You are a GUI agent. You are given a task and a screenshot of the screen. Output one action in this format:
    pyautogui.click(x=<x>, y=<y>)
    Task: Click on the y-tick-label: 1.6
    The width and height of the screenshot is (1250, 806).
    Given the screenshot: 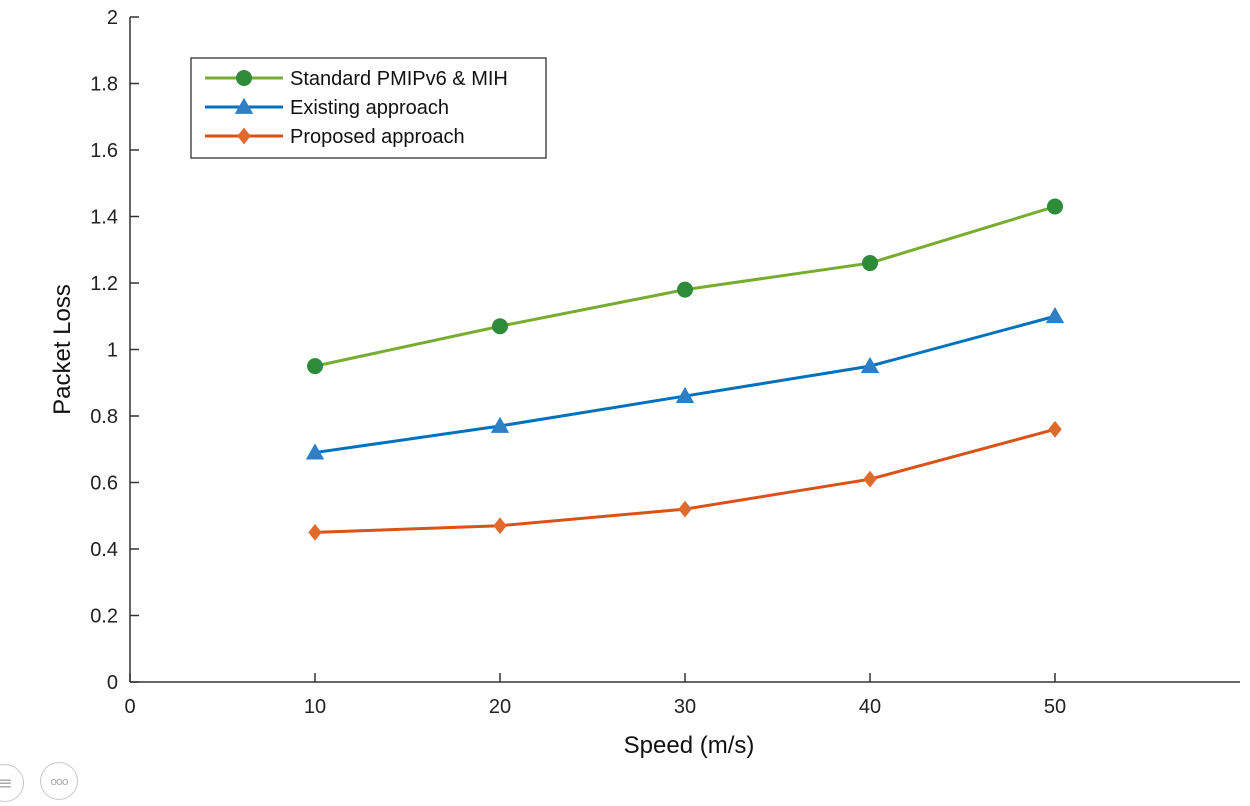 What is the action you would take?
    pyautogui.click(x=104, y=151)
    